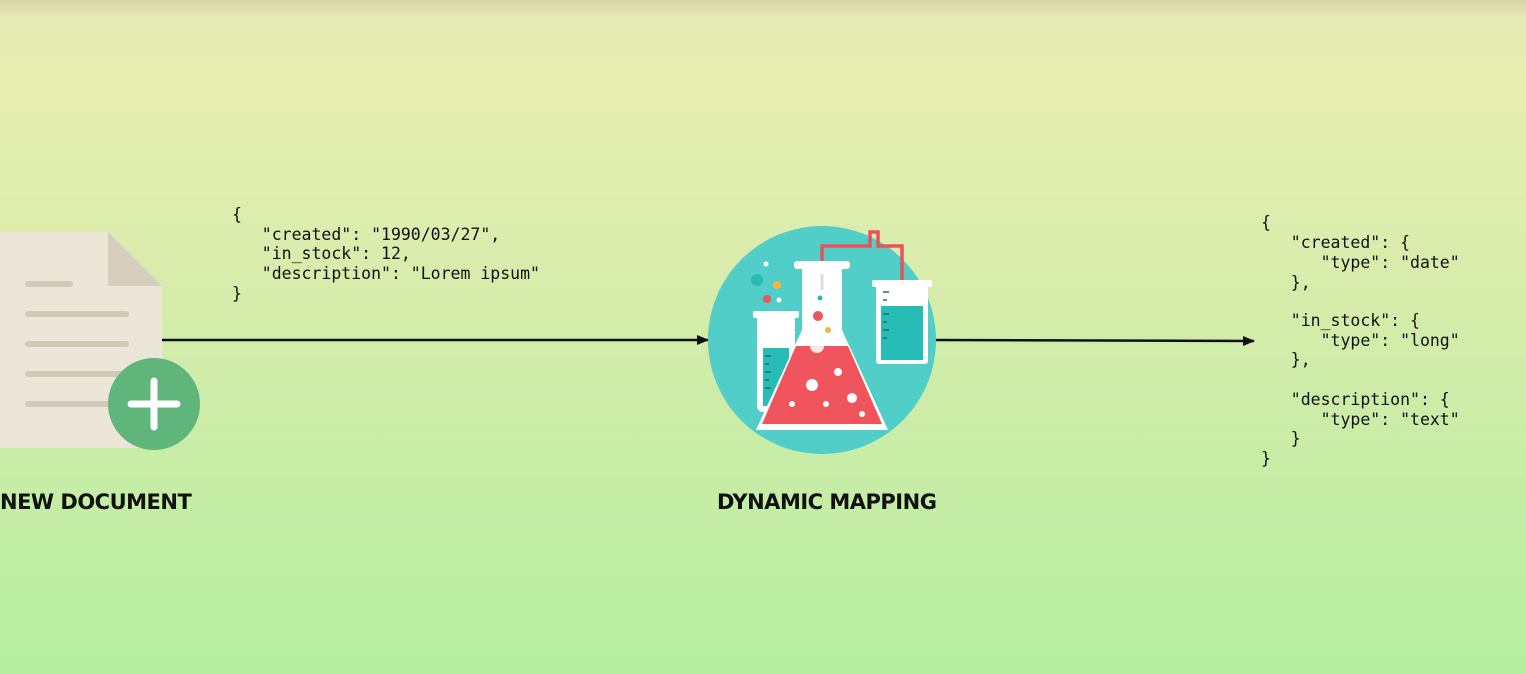 This screenshot has width=1526, height=674. What do you see at coordinates (763, 9) in the screenshot?
I see `top-shadow` at bounding box center [763, 9].